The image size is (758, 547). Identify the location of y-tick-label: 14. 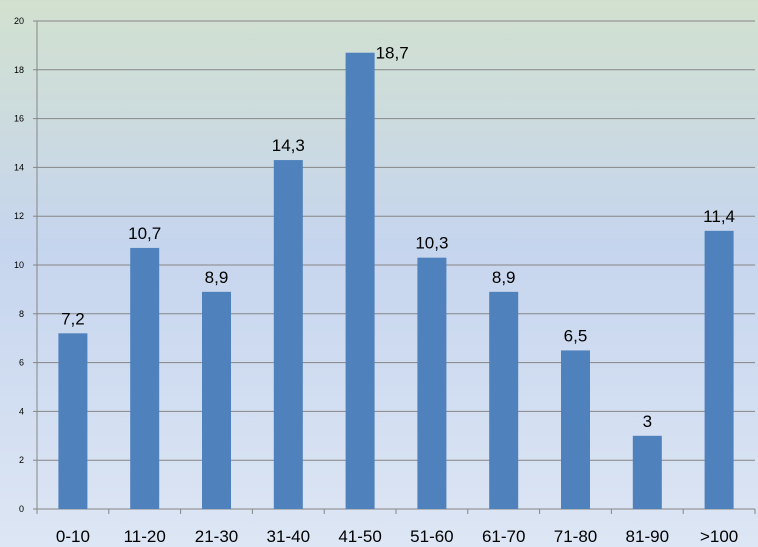
(19, 167).